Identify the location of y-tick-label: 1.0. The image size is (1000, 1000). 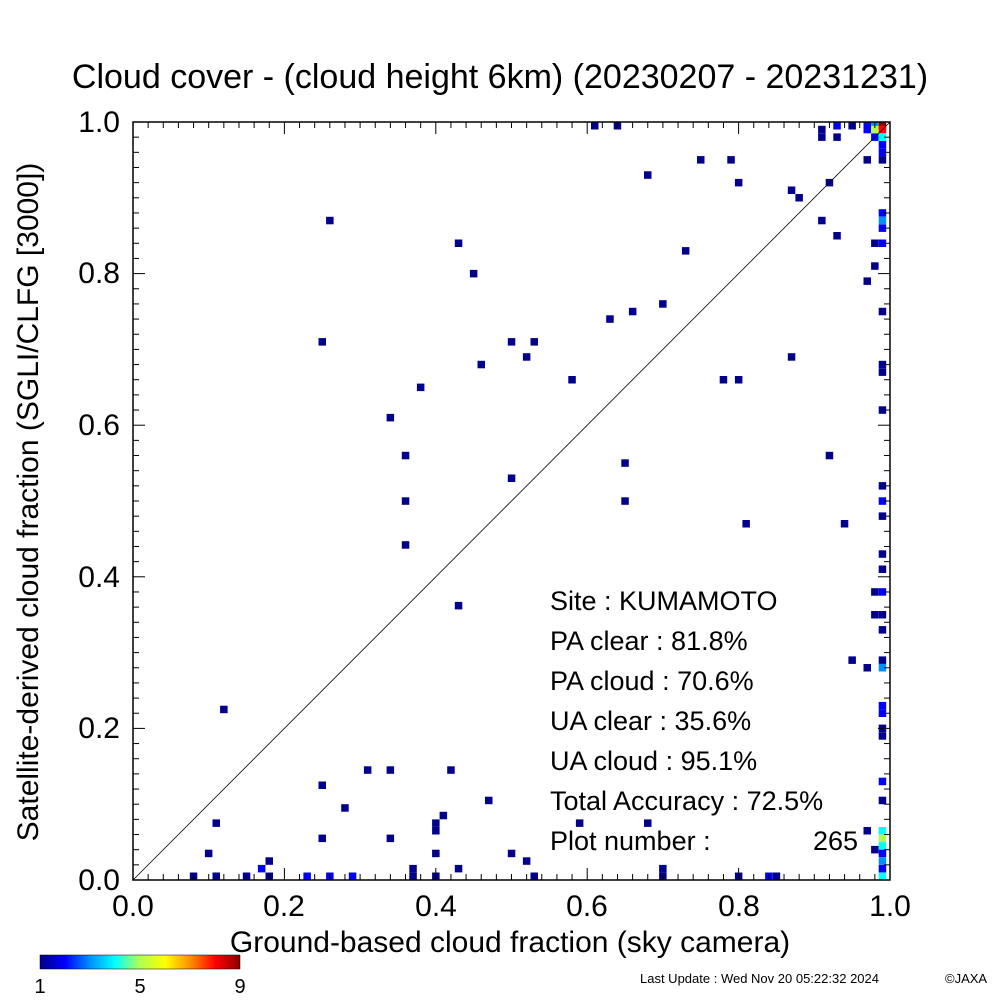
(99, 122).